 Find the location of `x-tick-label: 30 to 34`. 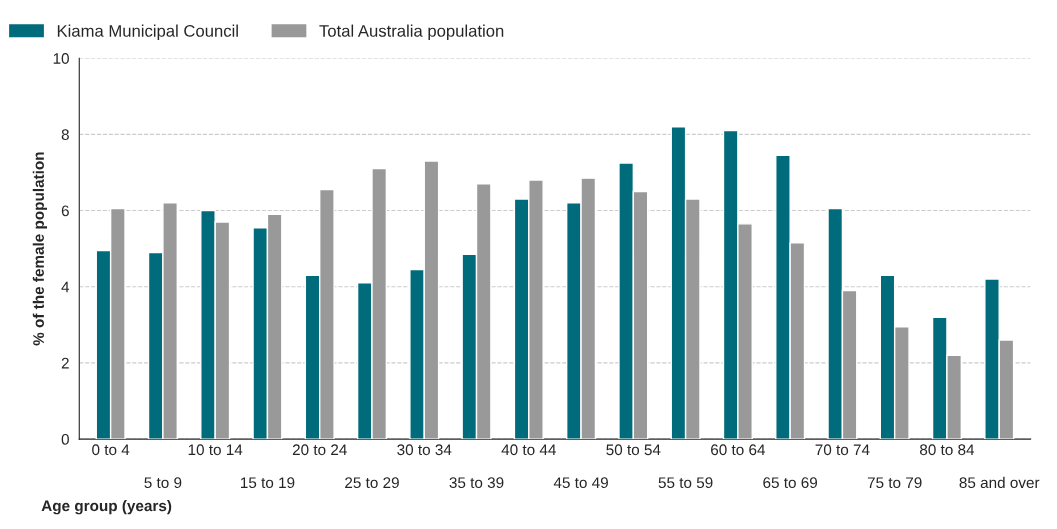

x-tick-label: 30 to 34 is located at coordinates (424, 450).